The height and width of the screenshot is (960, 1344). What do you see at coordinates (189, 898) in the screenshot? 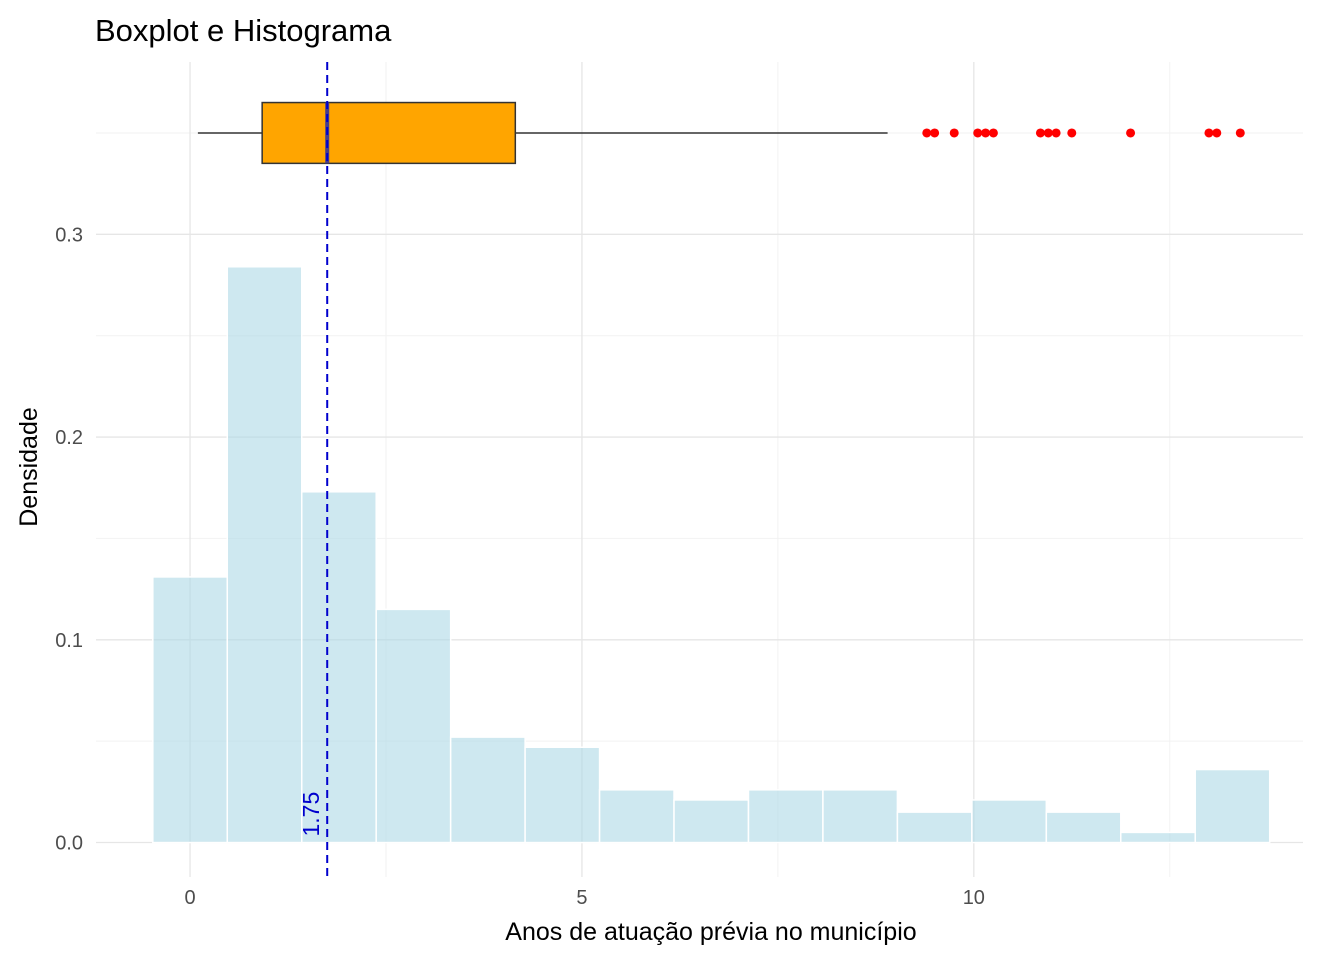
I see `x-tick-label: 0` at bounding box center [189, 898].